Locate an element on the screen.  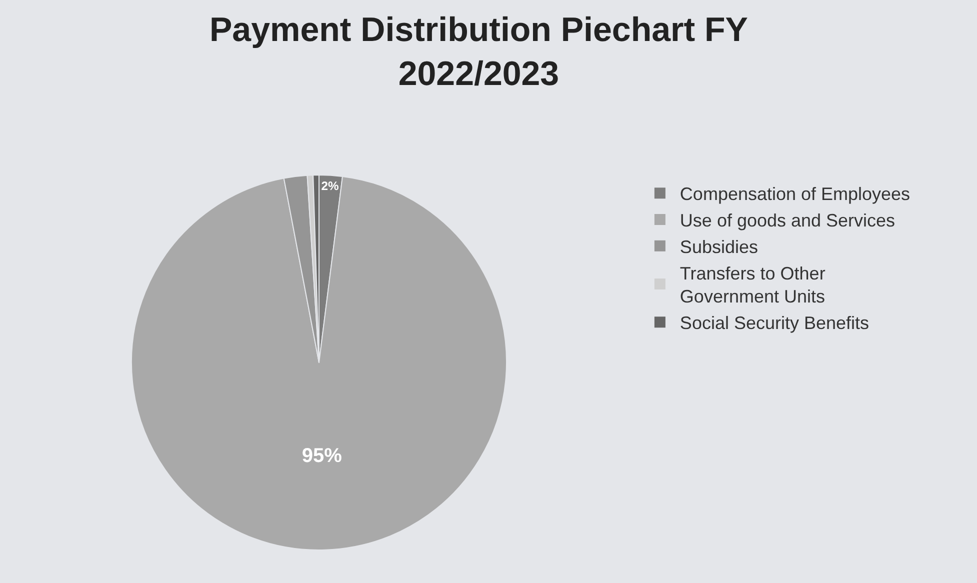
legend-label: Transfers to Other Government Units is located at coordinates (753, 285).